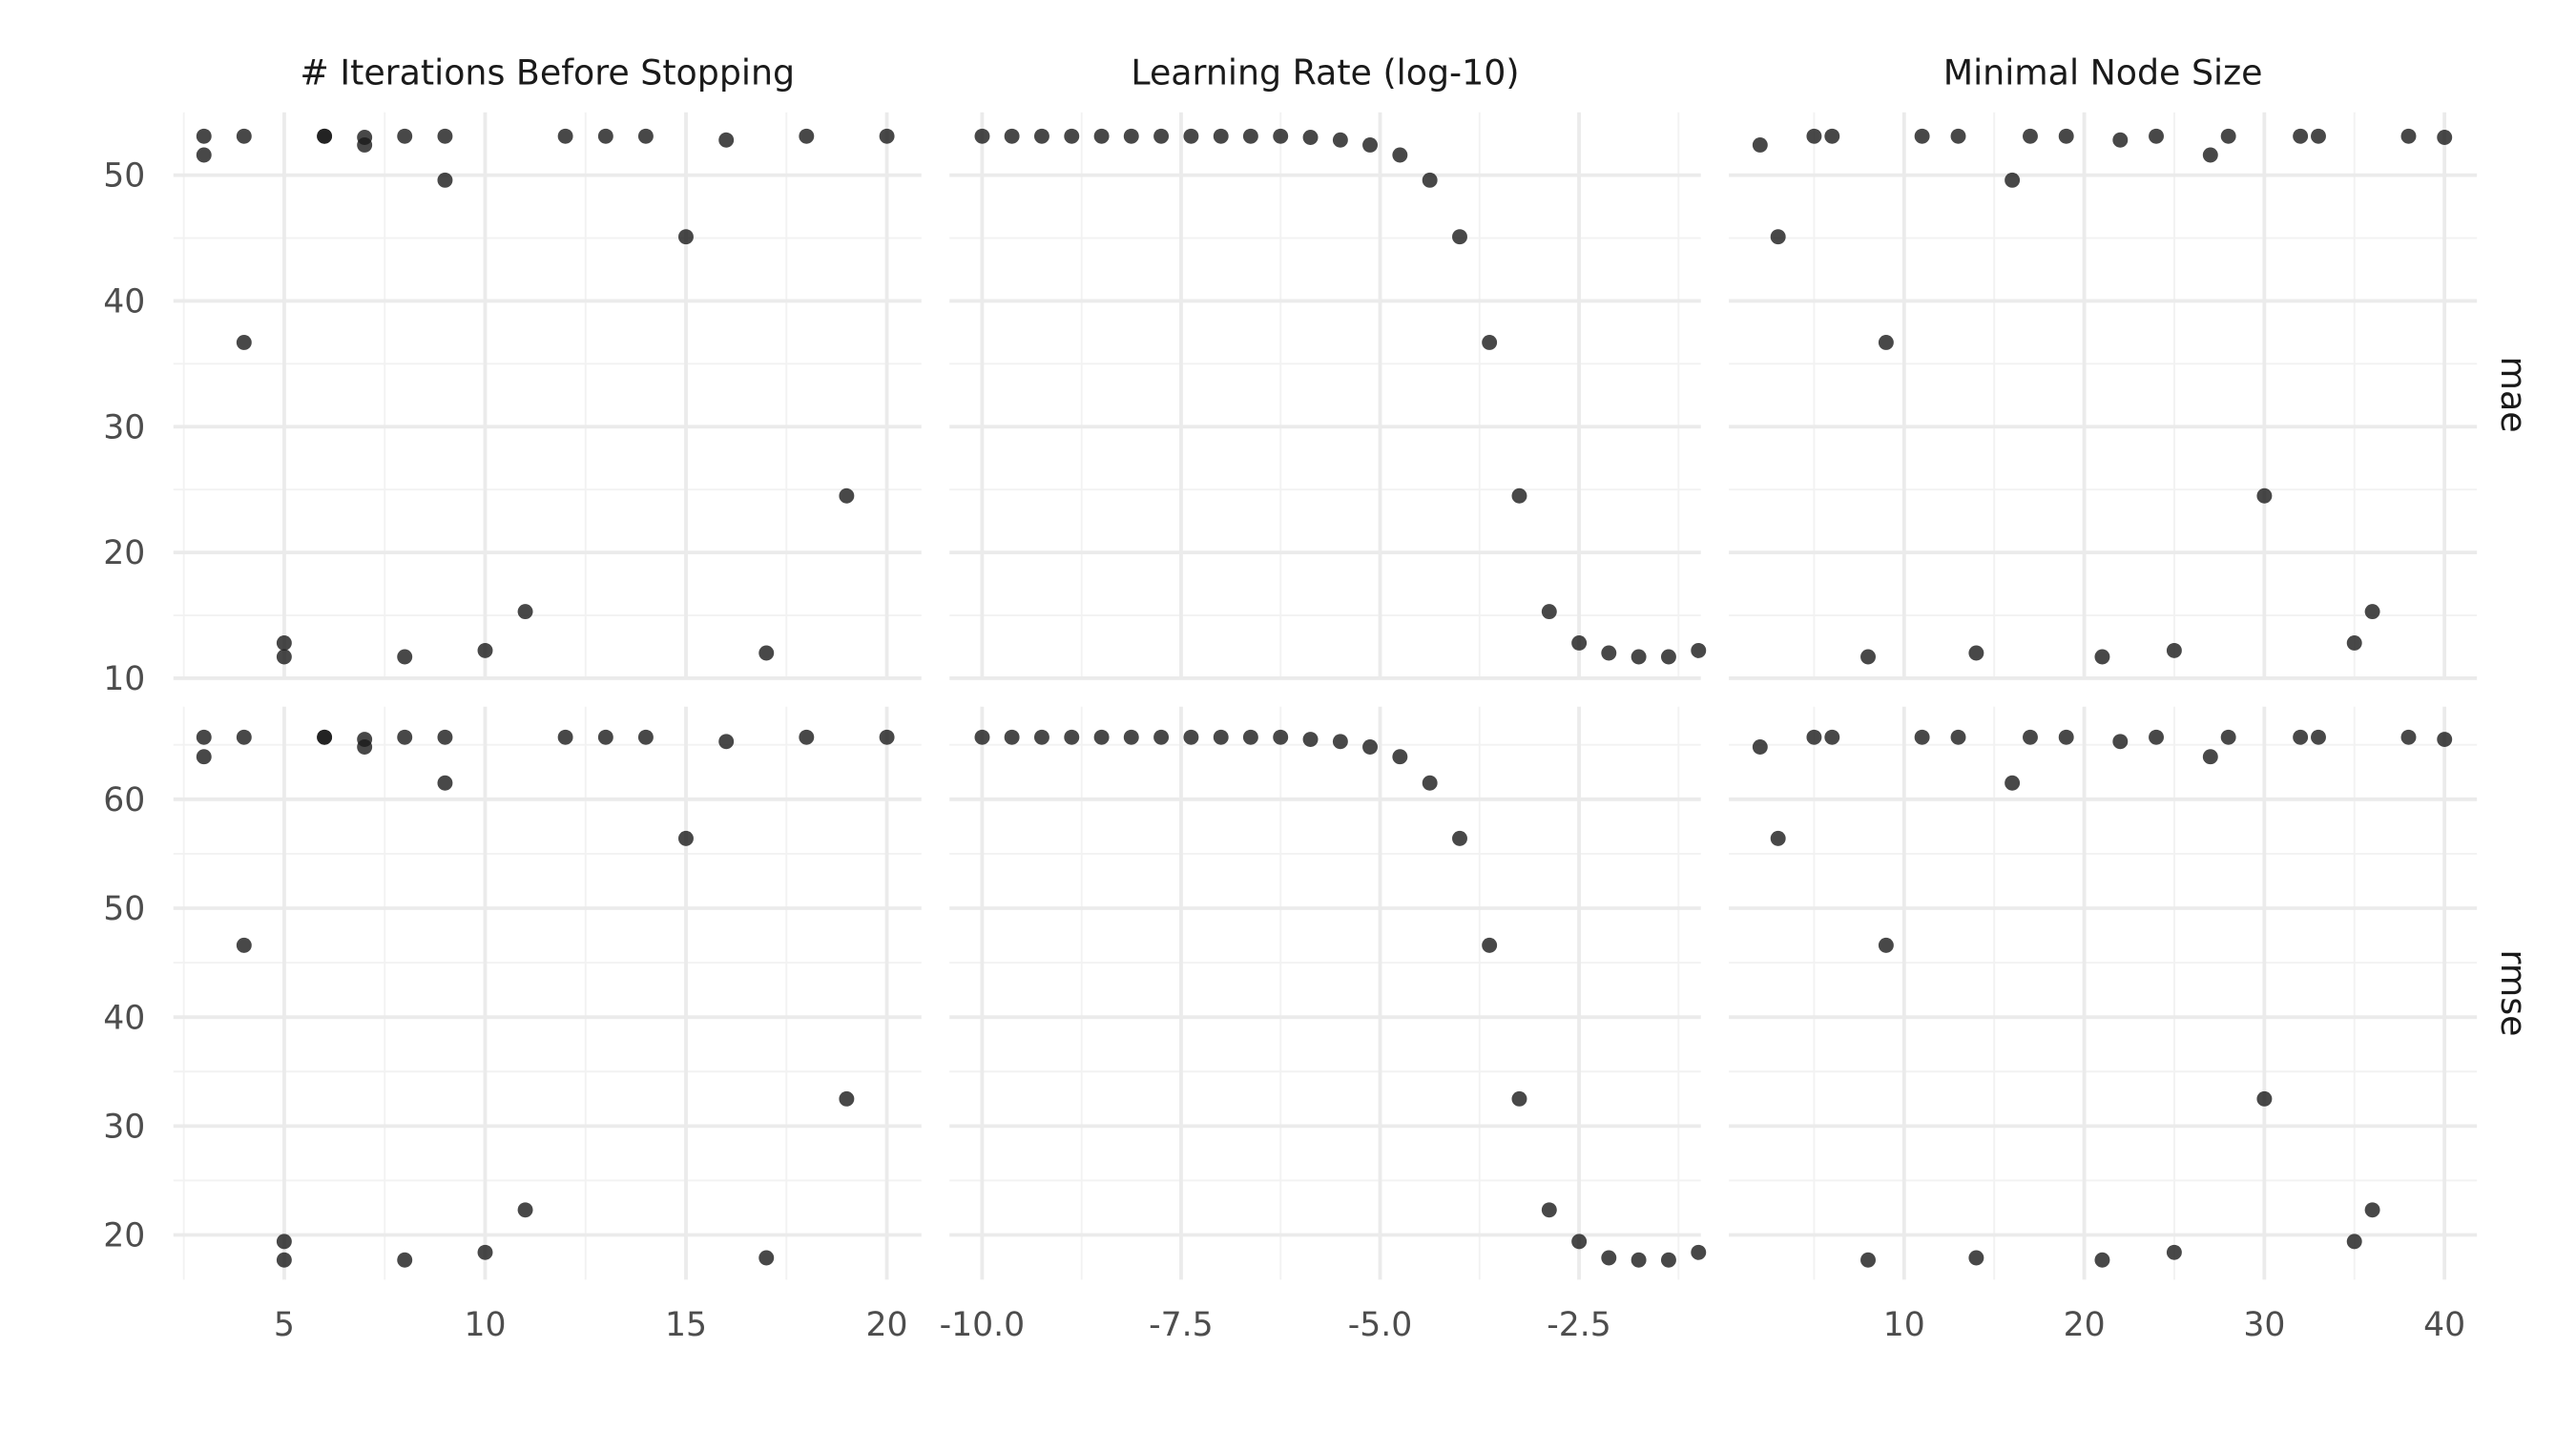 The height and width of the screenshot is (1431, 2576). Describe the element at coordinates (1380, 1325) in the screenshot. I see `x-tick-label: -5.0` at that location.